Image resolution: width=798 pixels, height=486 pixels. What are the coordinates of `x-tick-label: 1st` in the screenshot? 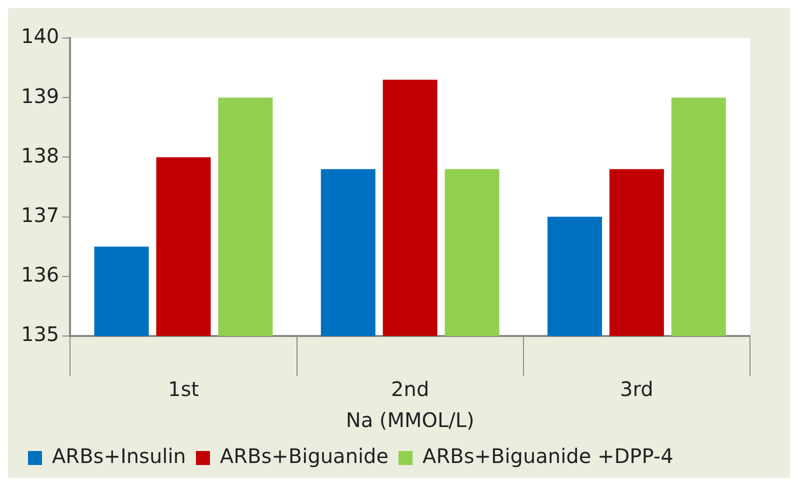 It's located at (184, 389).